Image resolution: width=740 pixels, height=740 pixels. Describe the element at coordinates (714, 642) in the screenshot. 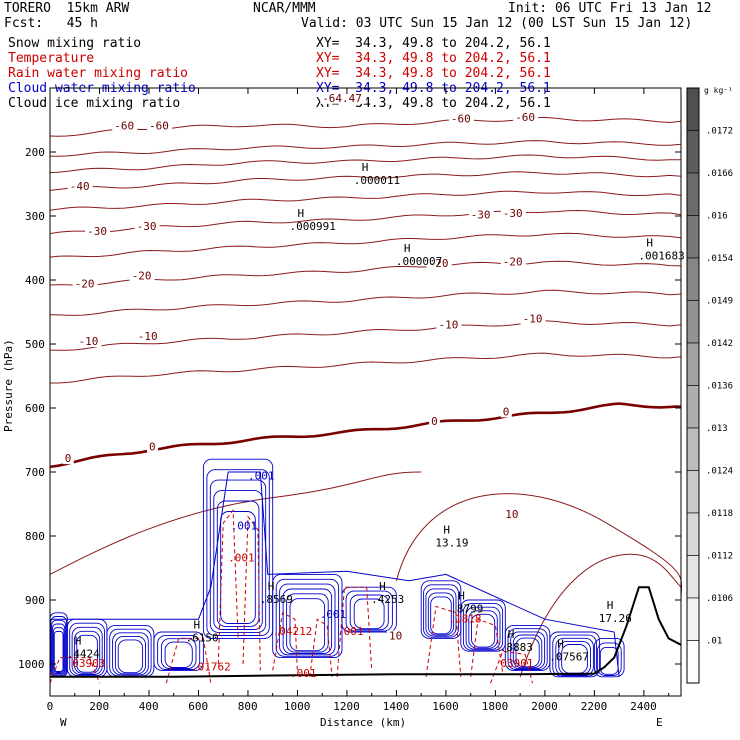

I see `colorbar-label: .01` at that location.